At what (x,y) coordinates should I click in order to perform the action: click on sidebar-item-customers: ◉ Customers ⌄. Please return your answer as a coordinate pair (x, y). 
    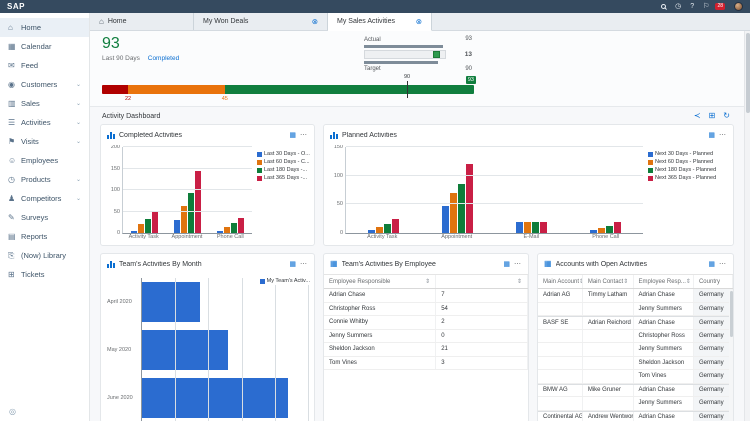
    Looking at the image, I should click on (44, 84).